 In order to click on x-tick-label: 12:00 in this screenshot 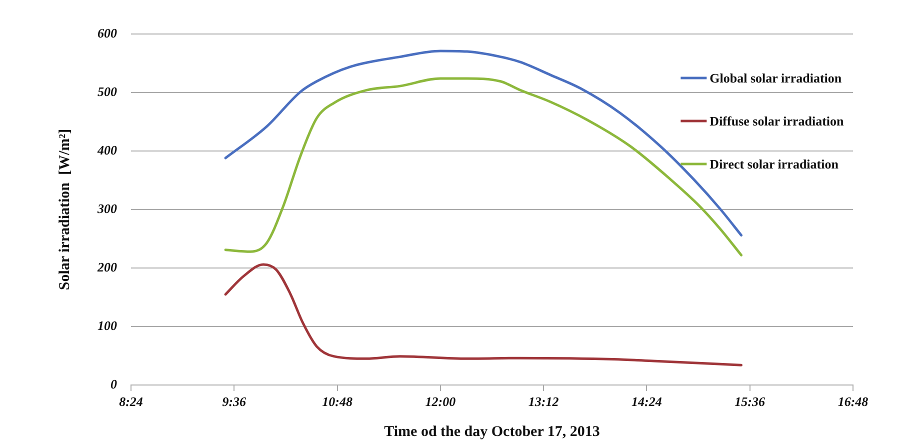, I will do `click(440, 402)`.